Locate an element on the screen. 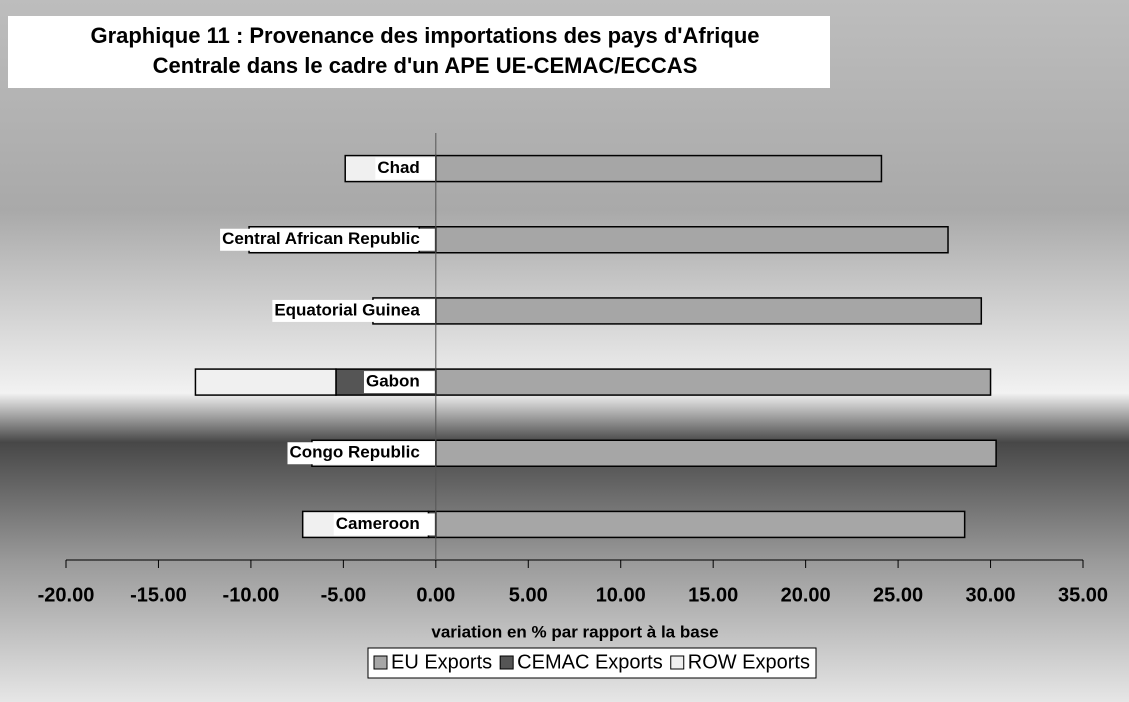 Image resolution: width=1129 pixels, height=702 pixels. x-tick-label: 20.00 is located at coordinates (806, 595).